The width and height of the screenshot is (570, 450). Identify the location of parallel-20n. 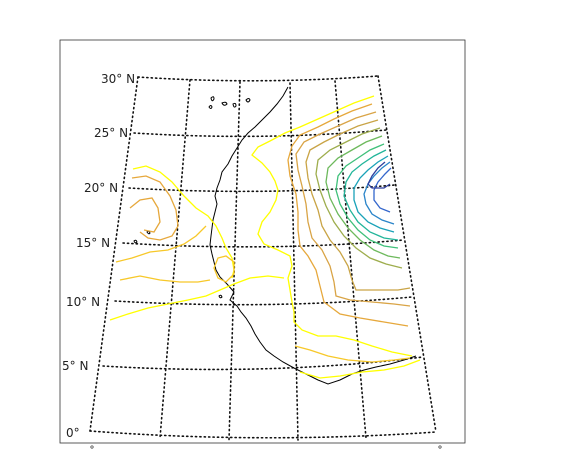
(262, 188).